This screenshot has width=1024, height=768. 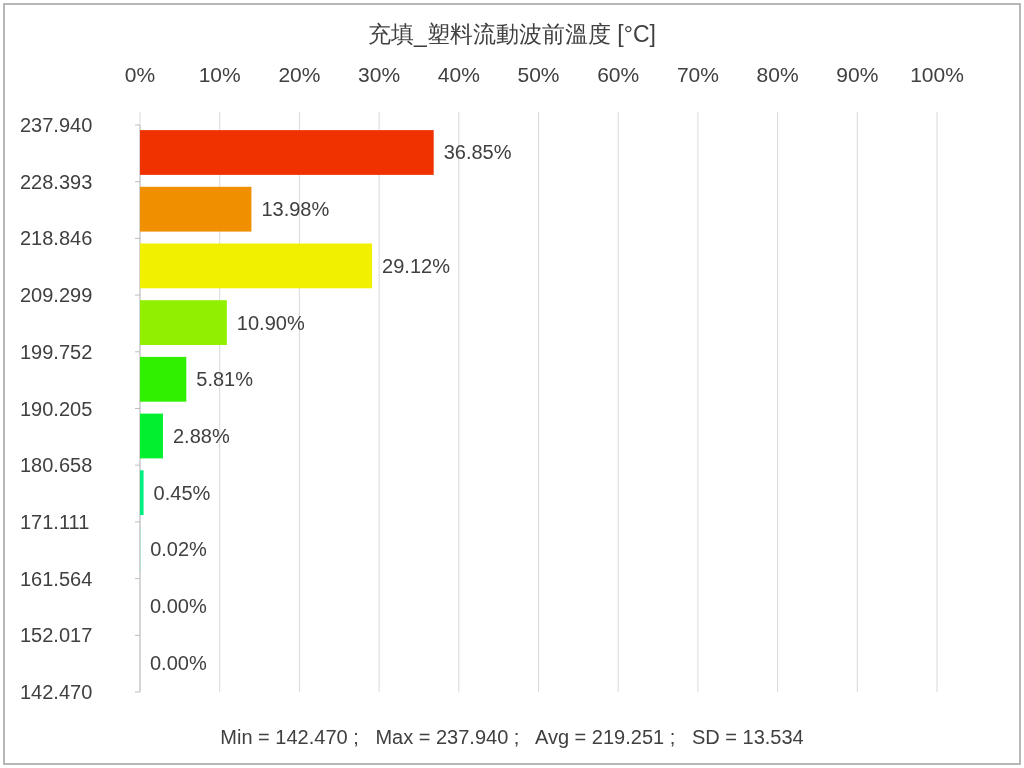 What do you see at coordinates (140, 74) in the screenshot?
I see `x-tick-label: 0%` at bounding box center [140, 74].